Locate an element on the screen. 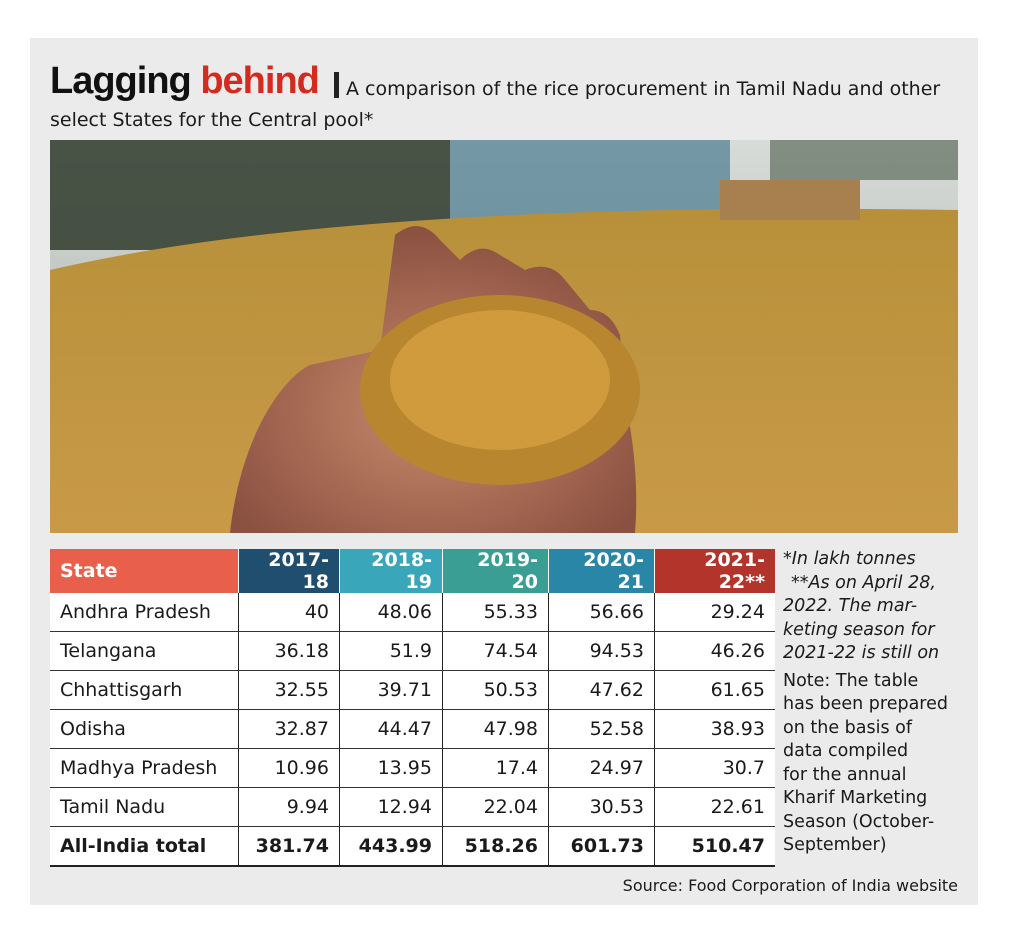  cell: 32.55 is located at coordinates (289, 690).